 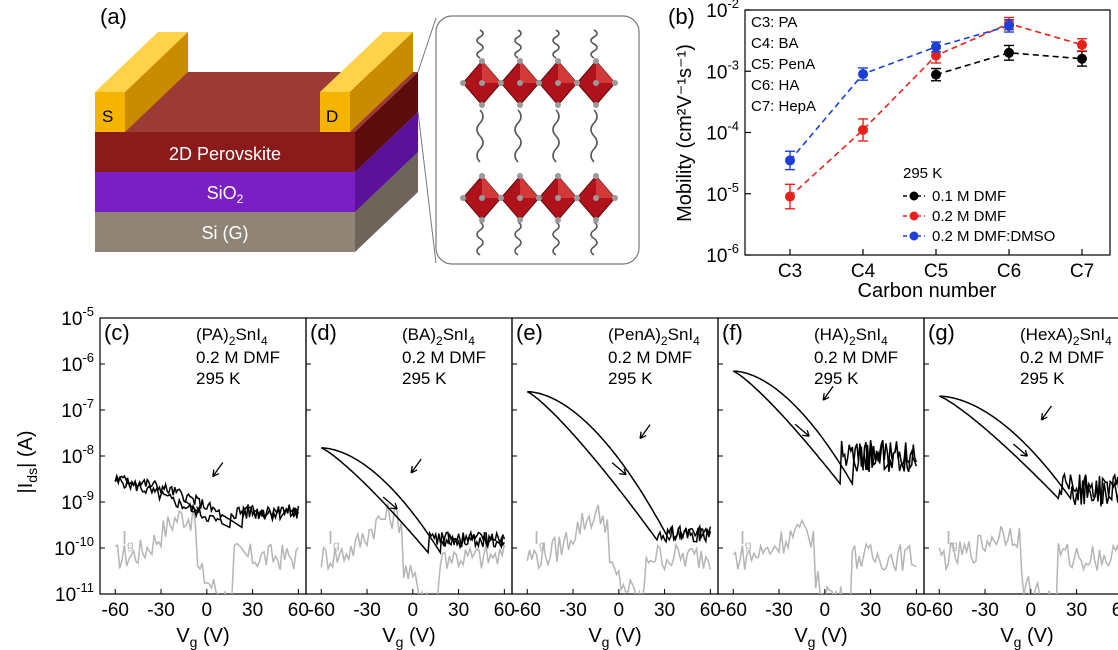 What do you see at coordinates (413, 501) in the screenshot?
I see `drain-current-reverse` at bounding box center [413, 501].